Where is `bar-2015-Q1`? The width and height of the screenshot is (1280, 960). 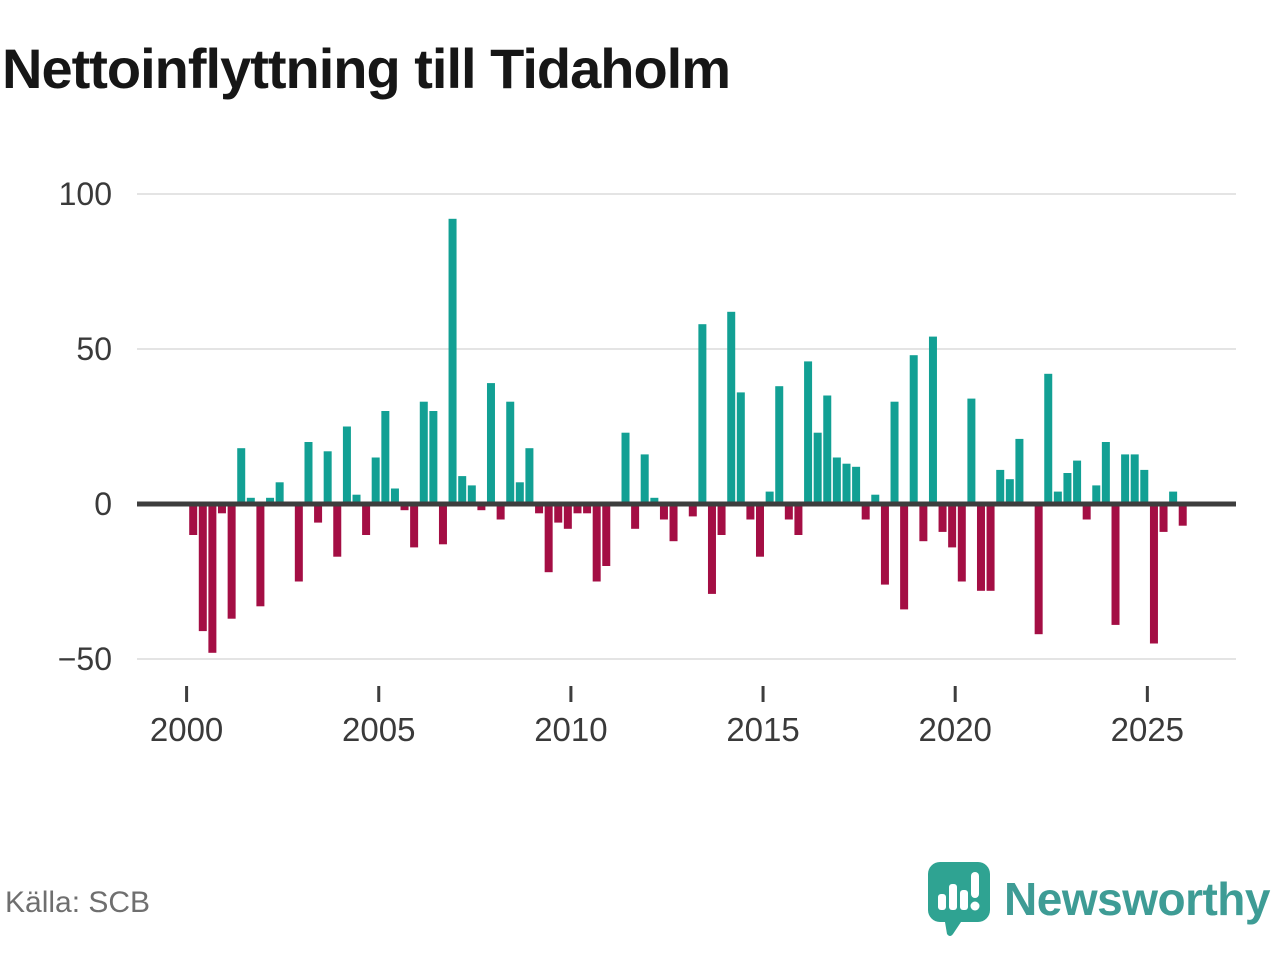 bar-2015-Q1 is located at coordinates (769, 497).